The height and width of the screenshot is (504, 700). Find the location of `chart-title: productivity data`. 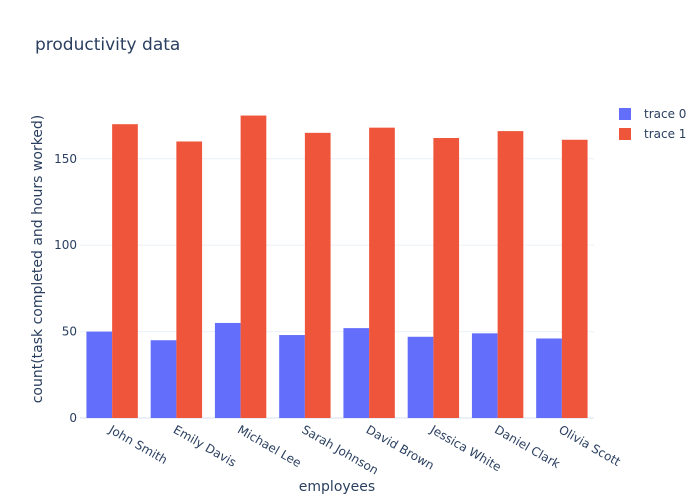

chart-title: productivity data is located at coordinates (107, 45).